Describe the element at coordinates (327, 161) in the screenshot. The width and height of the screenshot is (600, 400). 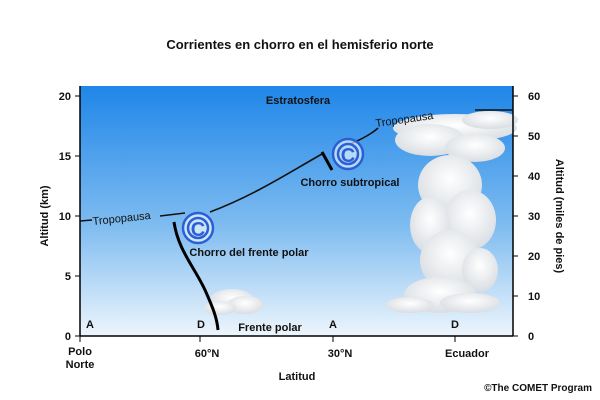
I see `subtropical-front-segment` at that location.